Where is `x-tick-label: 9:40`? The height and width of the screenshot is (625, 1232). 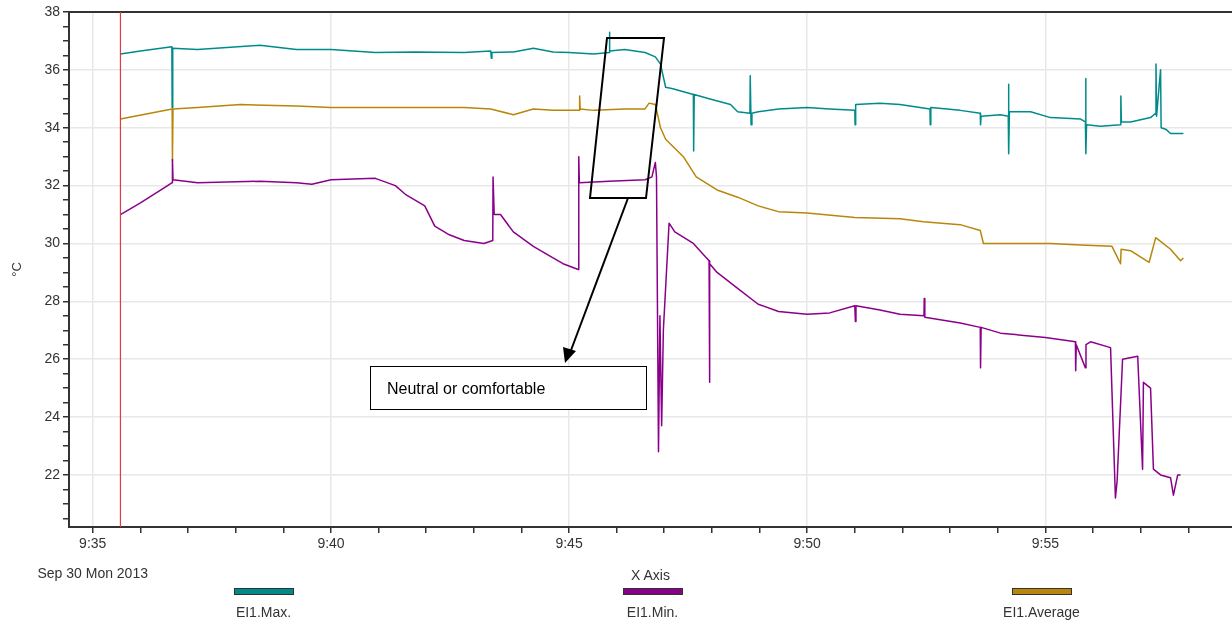
x-tick-label: 9:40 is located at coordinates (331, 543).